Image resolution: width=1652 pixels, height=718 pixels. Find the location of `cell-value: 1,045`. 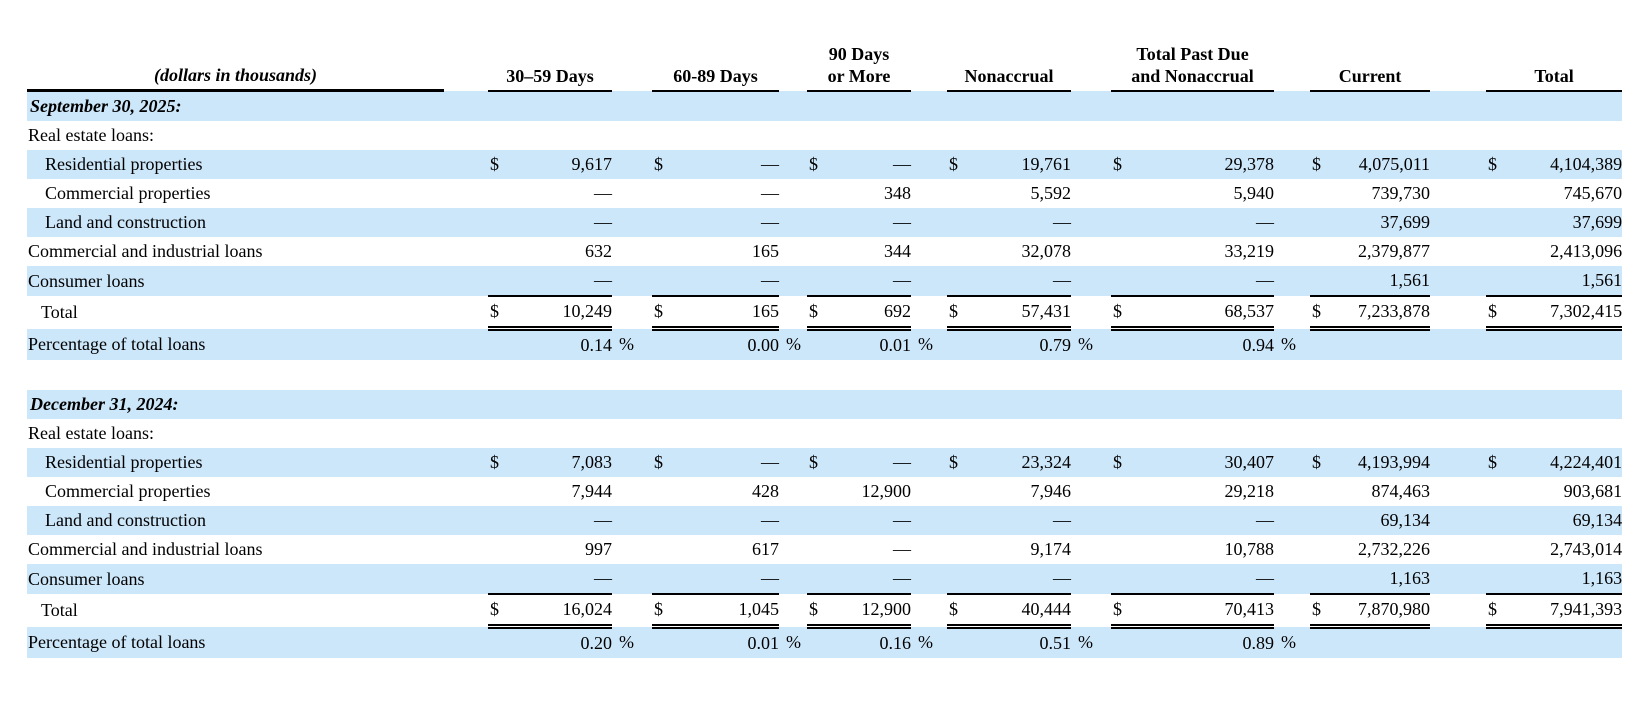

cell-value: 1,045 is located at coordinates (728, 611).